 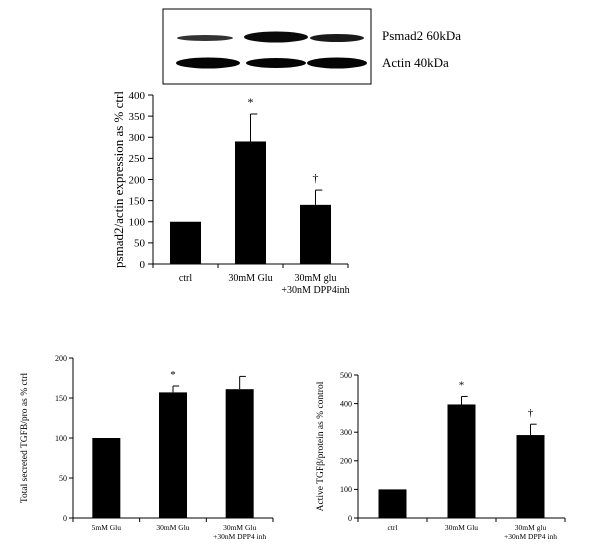 I want to click on blot-band-psmad2-ctrl, so click(x=205, y=38).